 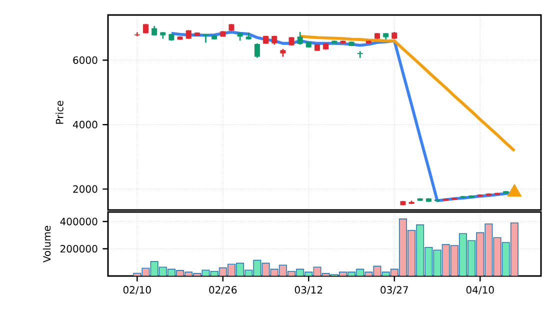 I want to click on x-tick-label: 04/10, so click(x=480, y=290).